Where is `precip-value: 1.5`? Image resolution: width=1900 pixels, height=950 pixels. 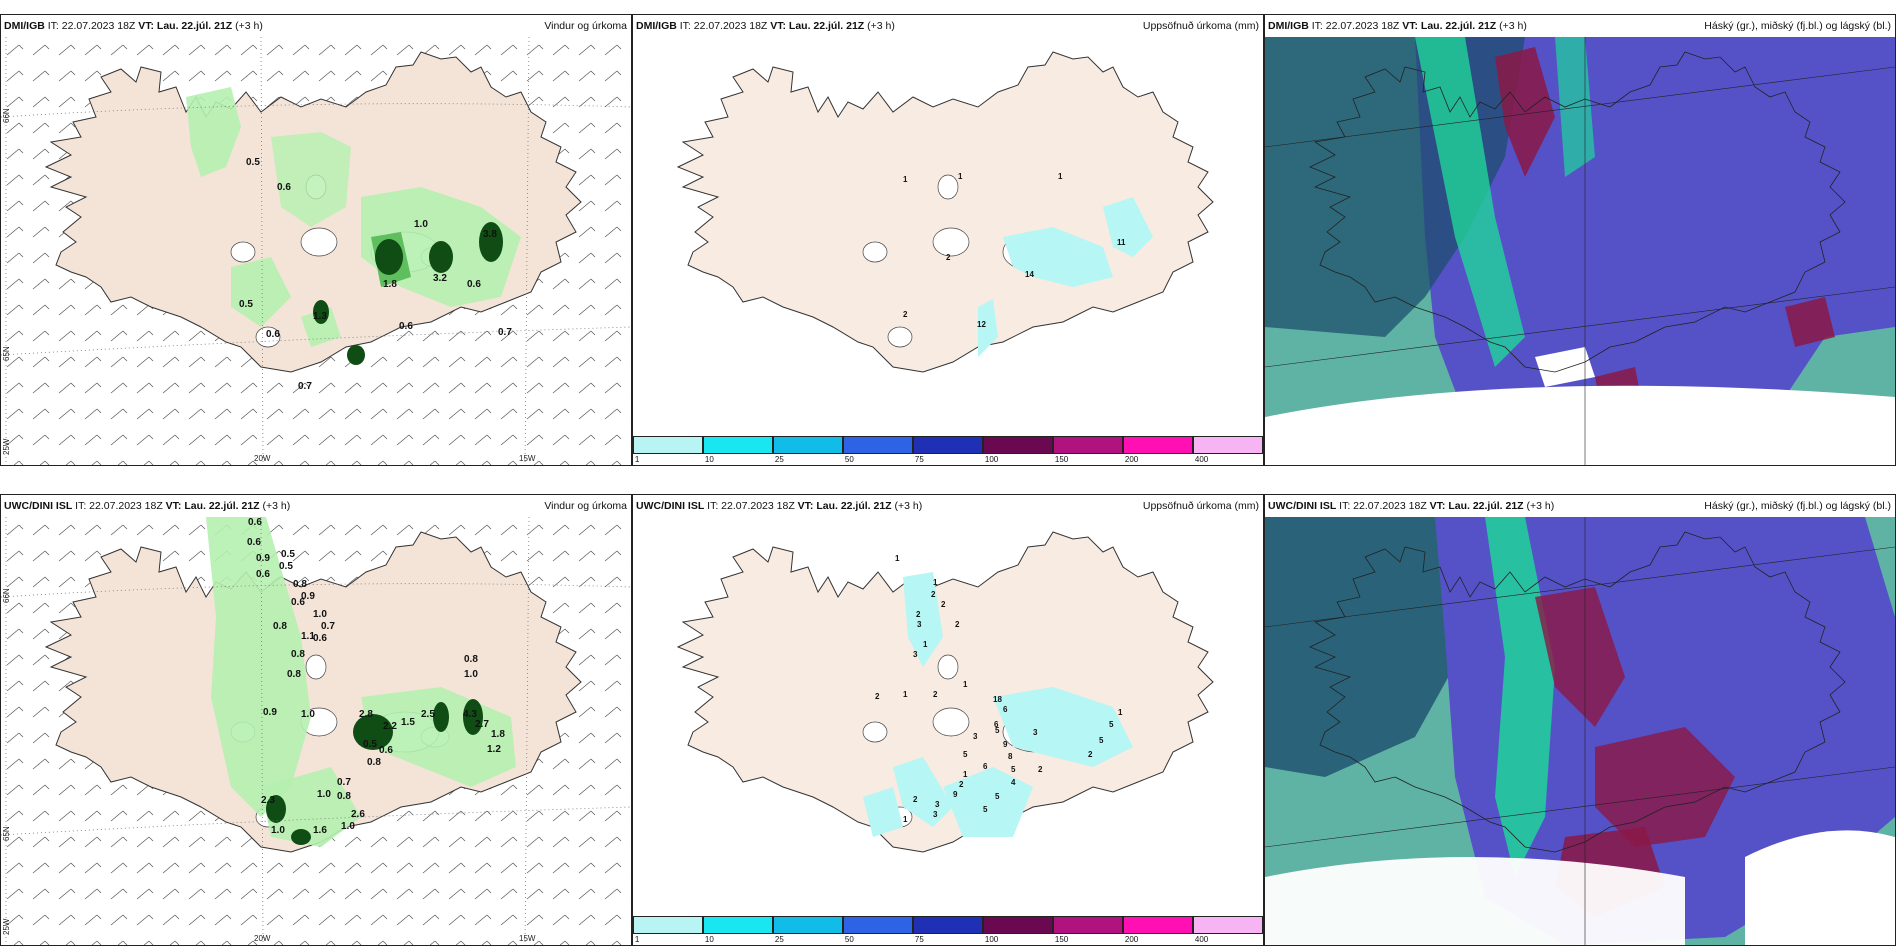 precip-value: 1.5 is located at coordinates (408, 722).